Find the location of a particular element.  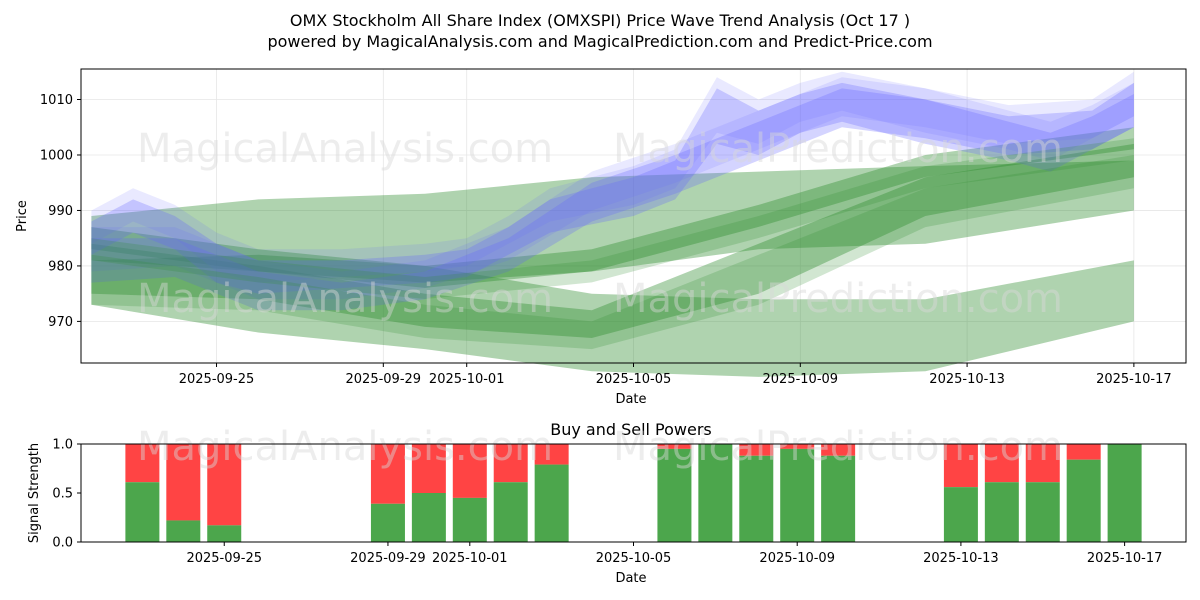

price-x-tick-label: 2025-10-01 is located at coordinates (467, 379).